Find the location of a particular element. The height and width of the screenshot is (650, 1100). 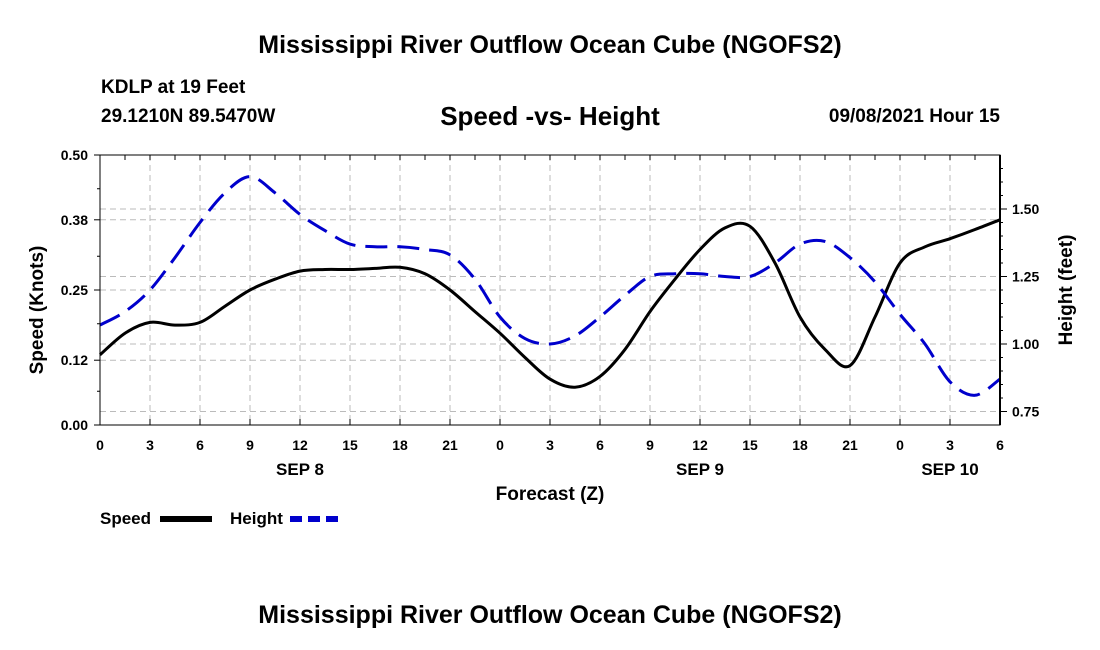

y2-tick-label: 1.50 is located at coordinates (1025, 209).